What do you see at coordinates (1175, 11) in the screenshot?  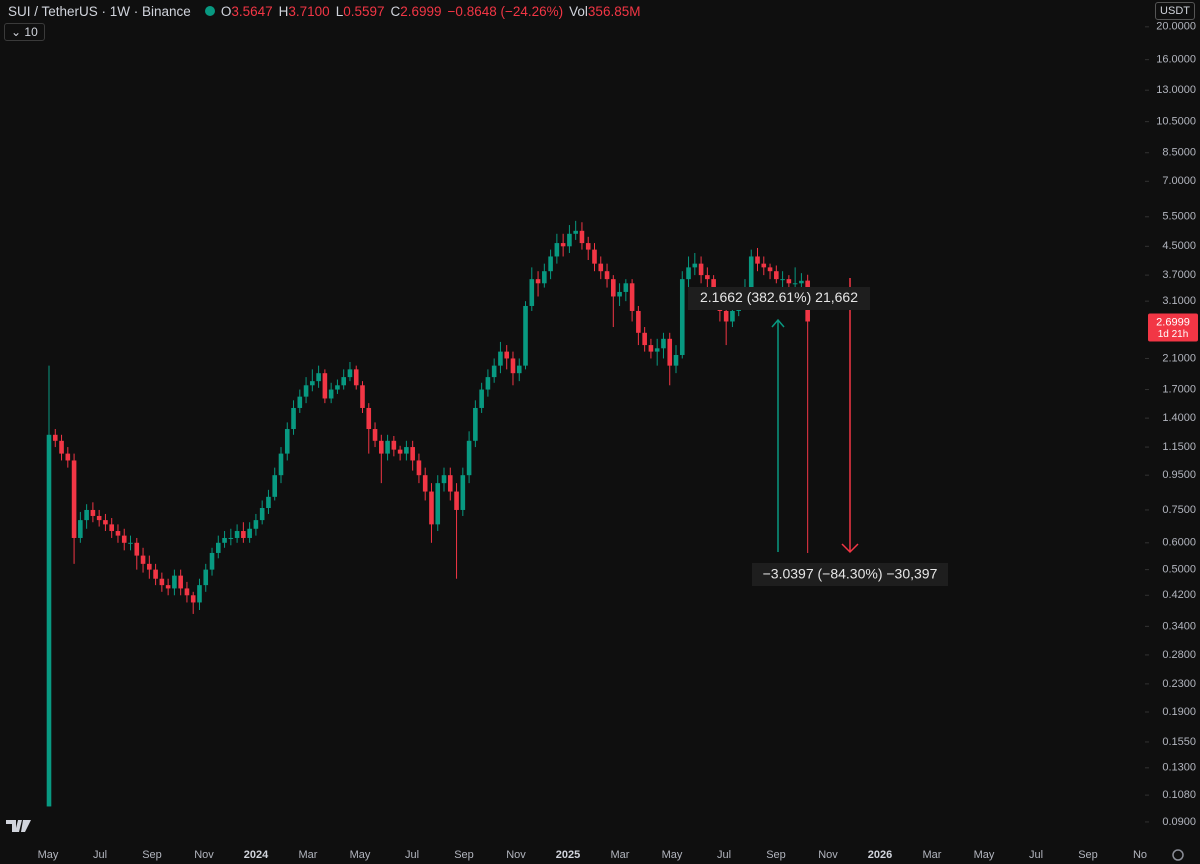 I see `currency-button: USDT` at bounding box center [1175, 11].